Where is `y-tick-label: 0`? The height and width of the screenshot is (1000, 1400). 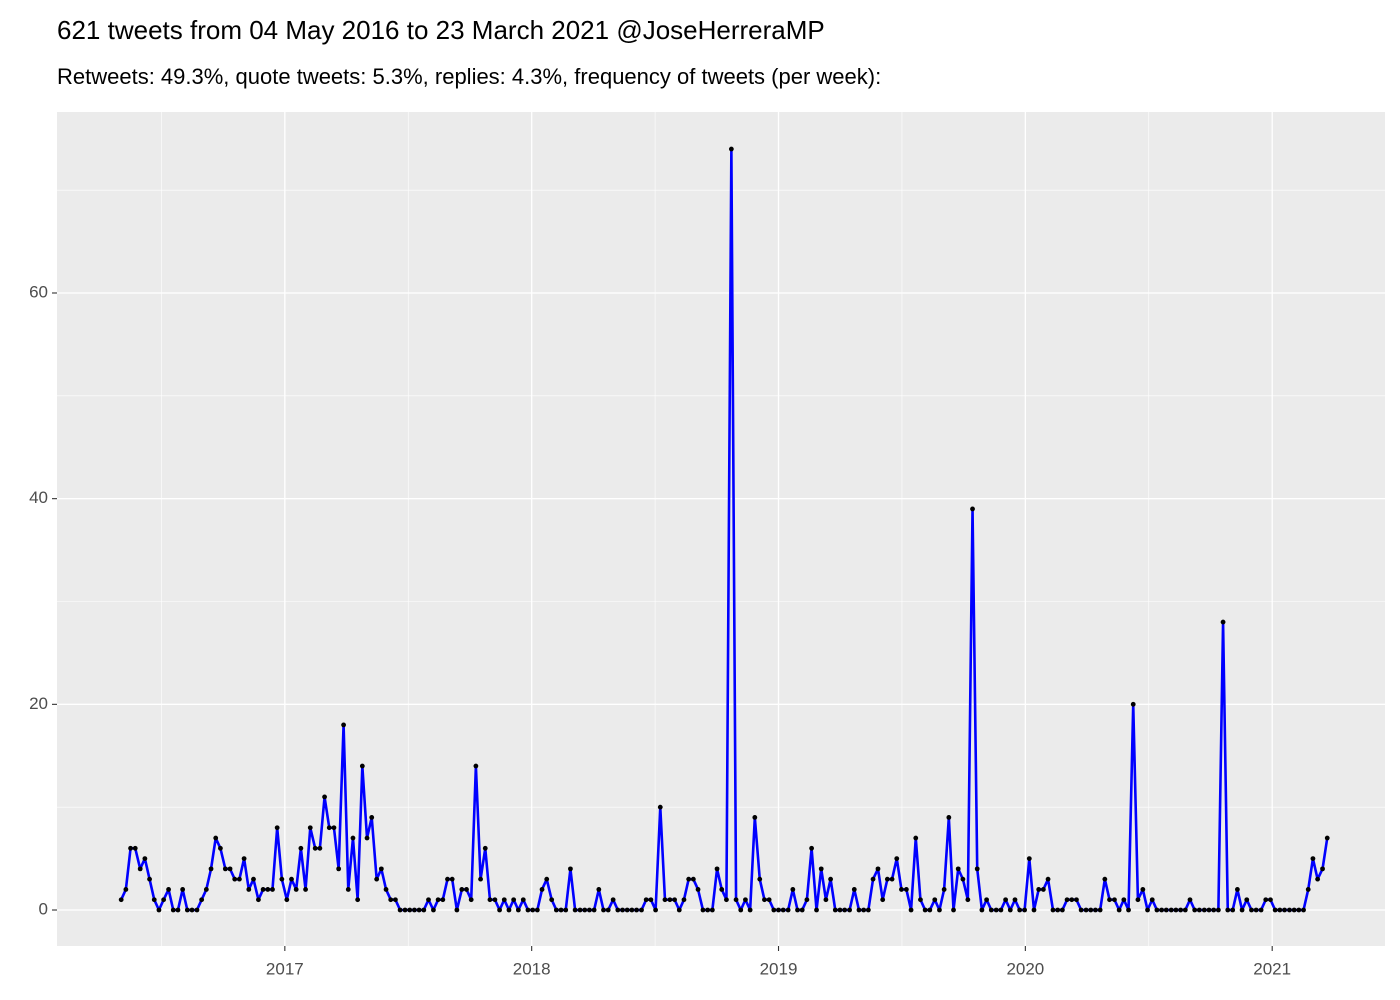 y-tick-label: 0 is located at coordinates (43, 908).